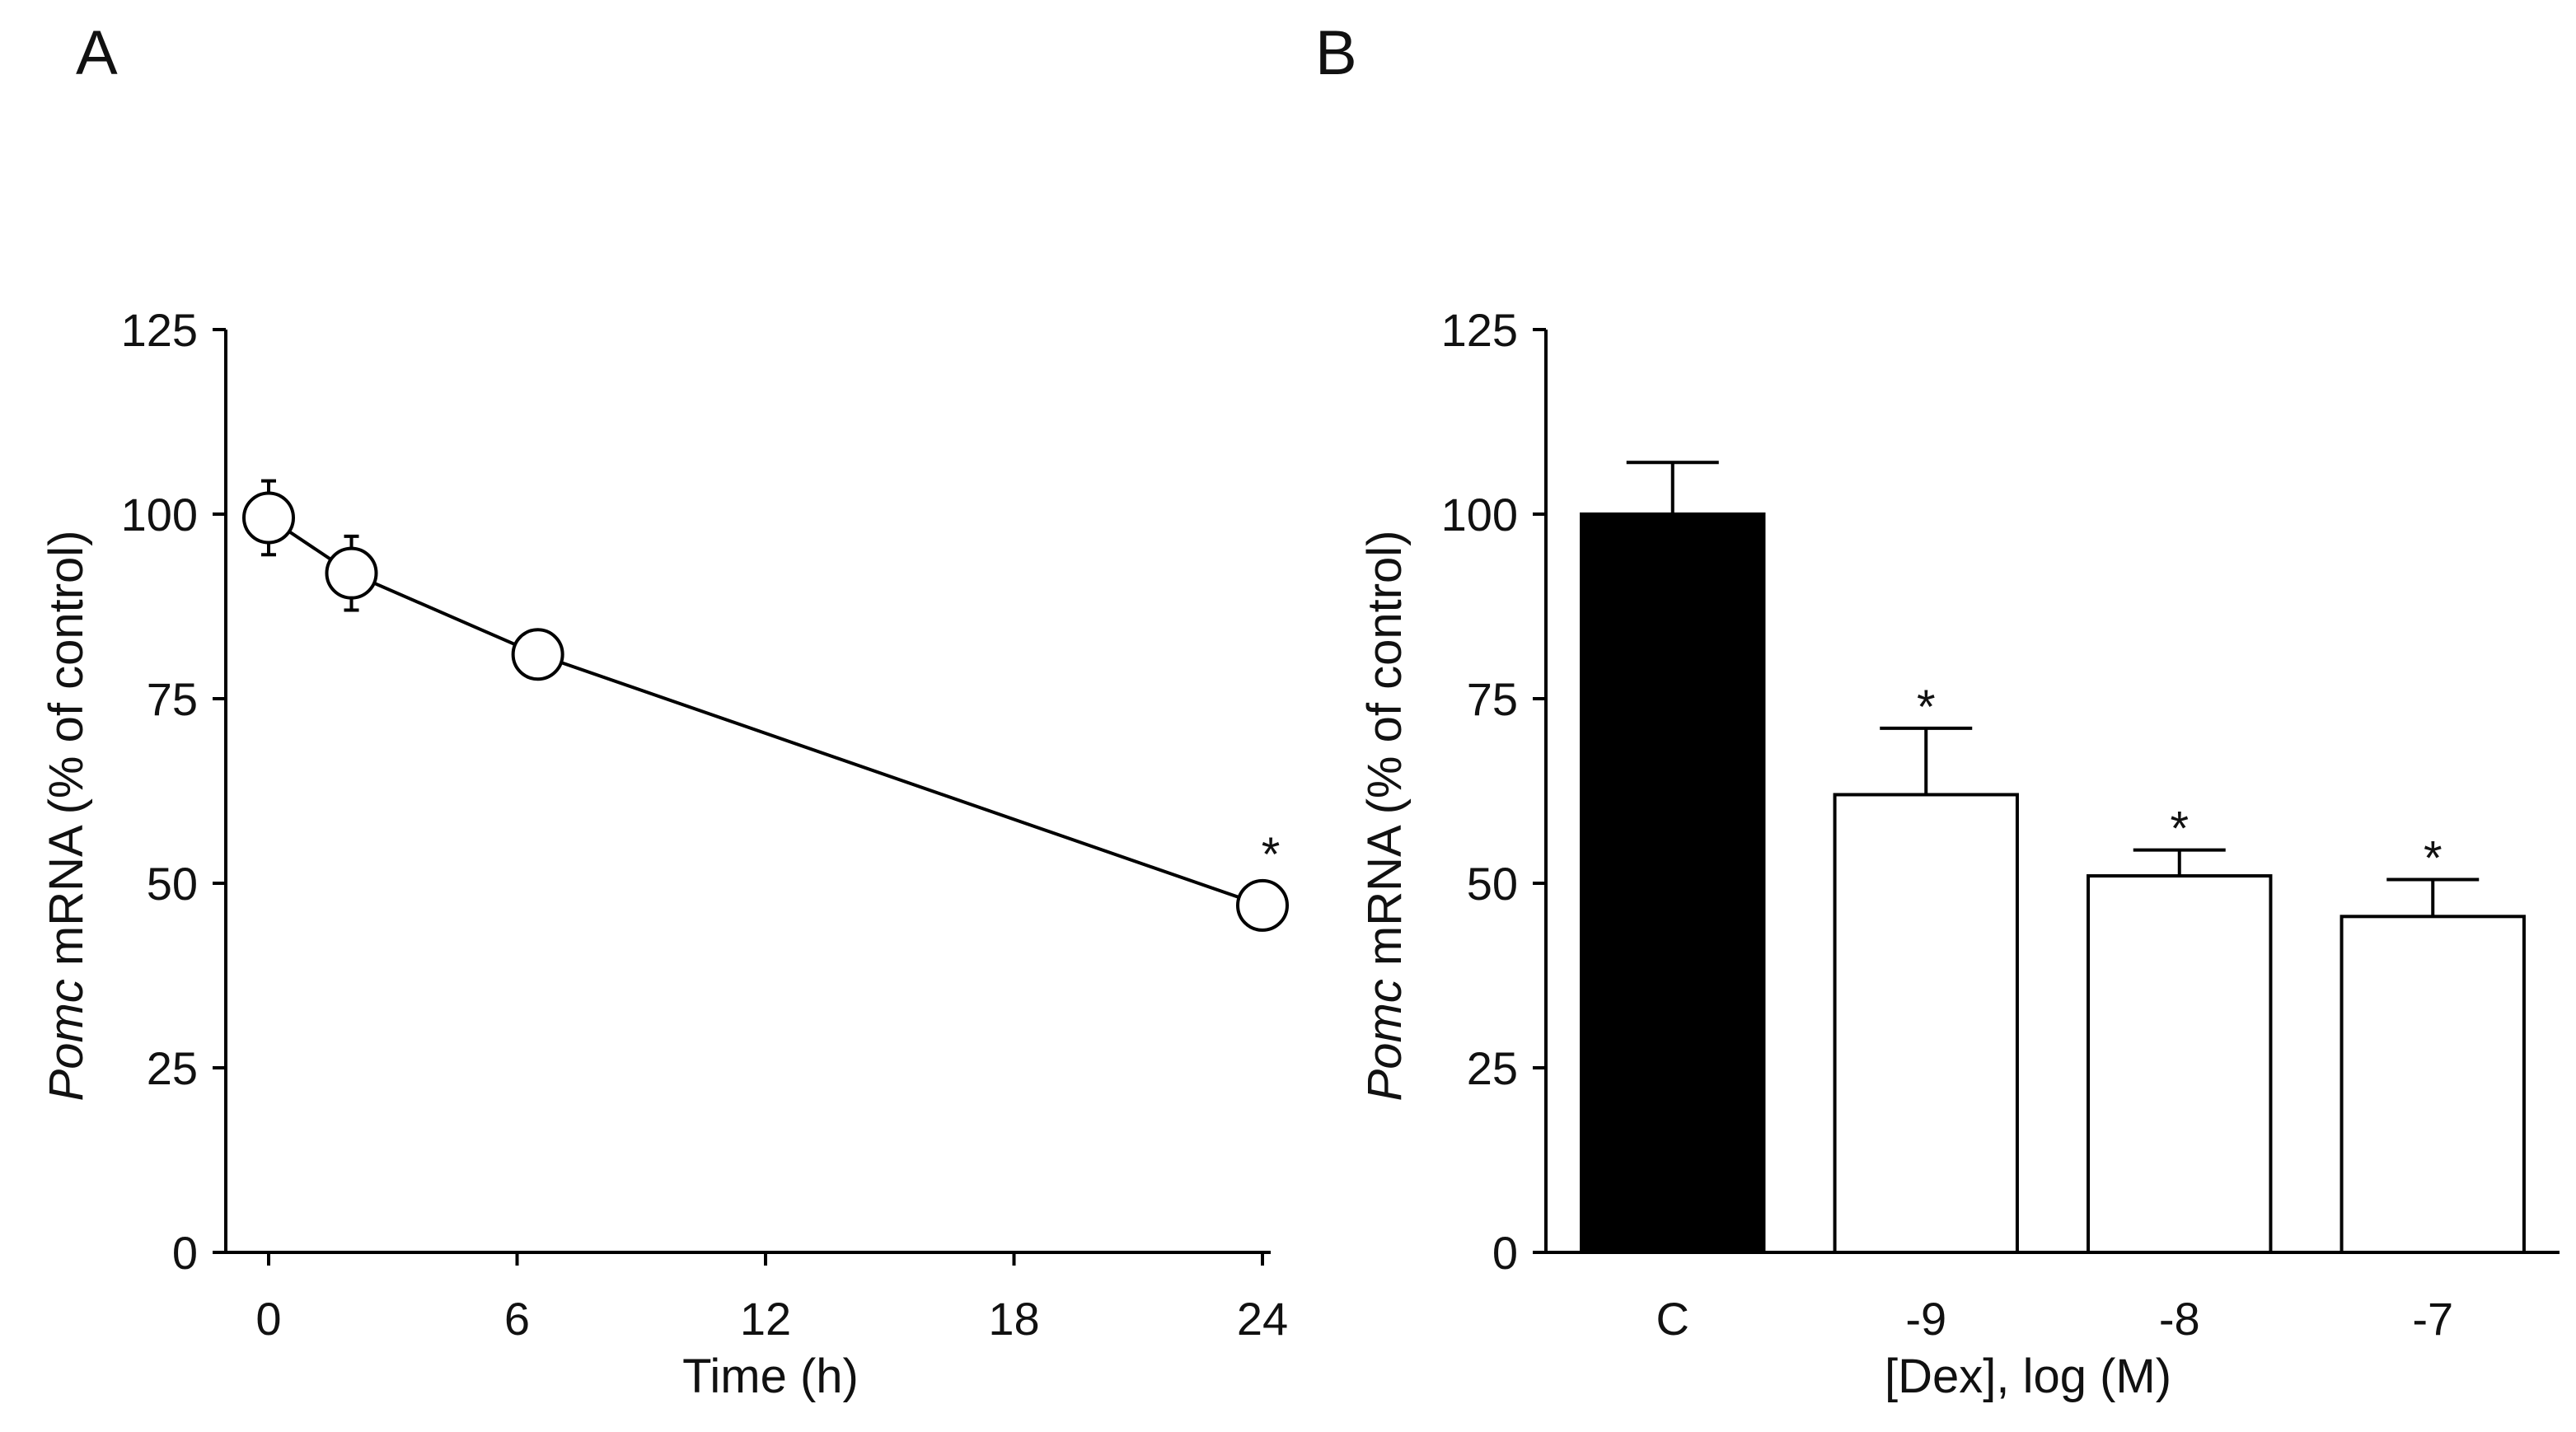 This screenshot has height=1432, width=2576. What do you see at coordinates (1492, 699) in the screenshot?
I see `y-tick-label-b: 75` at bounding box center [1492, 699].